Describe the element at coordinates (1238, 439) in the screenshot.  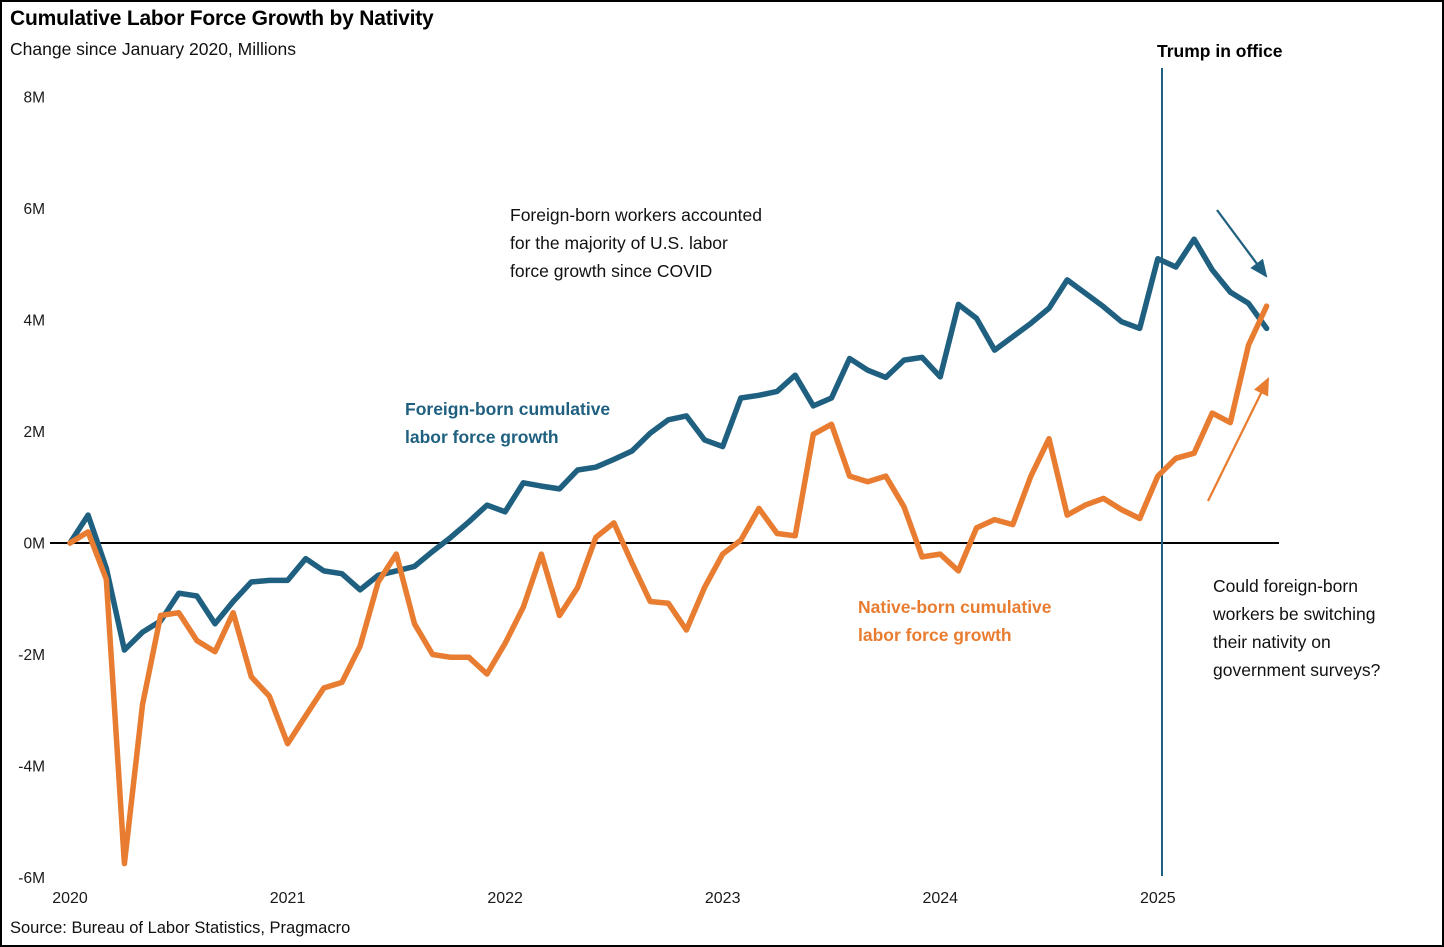
I see `native-rise-arrow` at that location.